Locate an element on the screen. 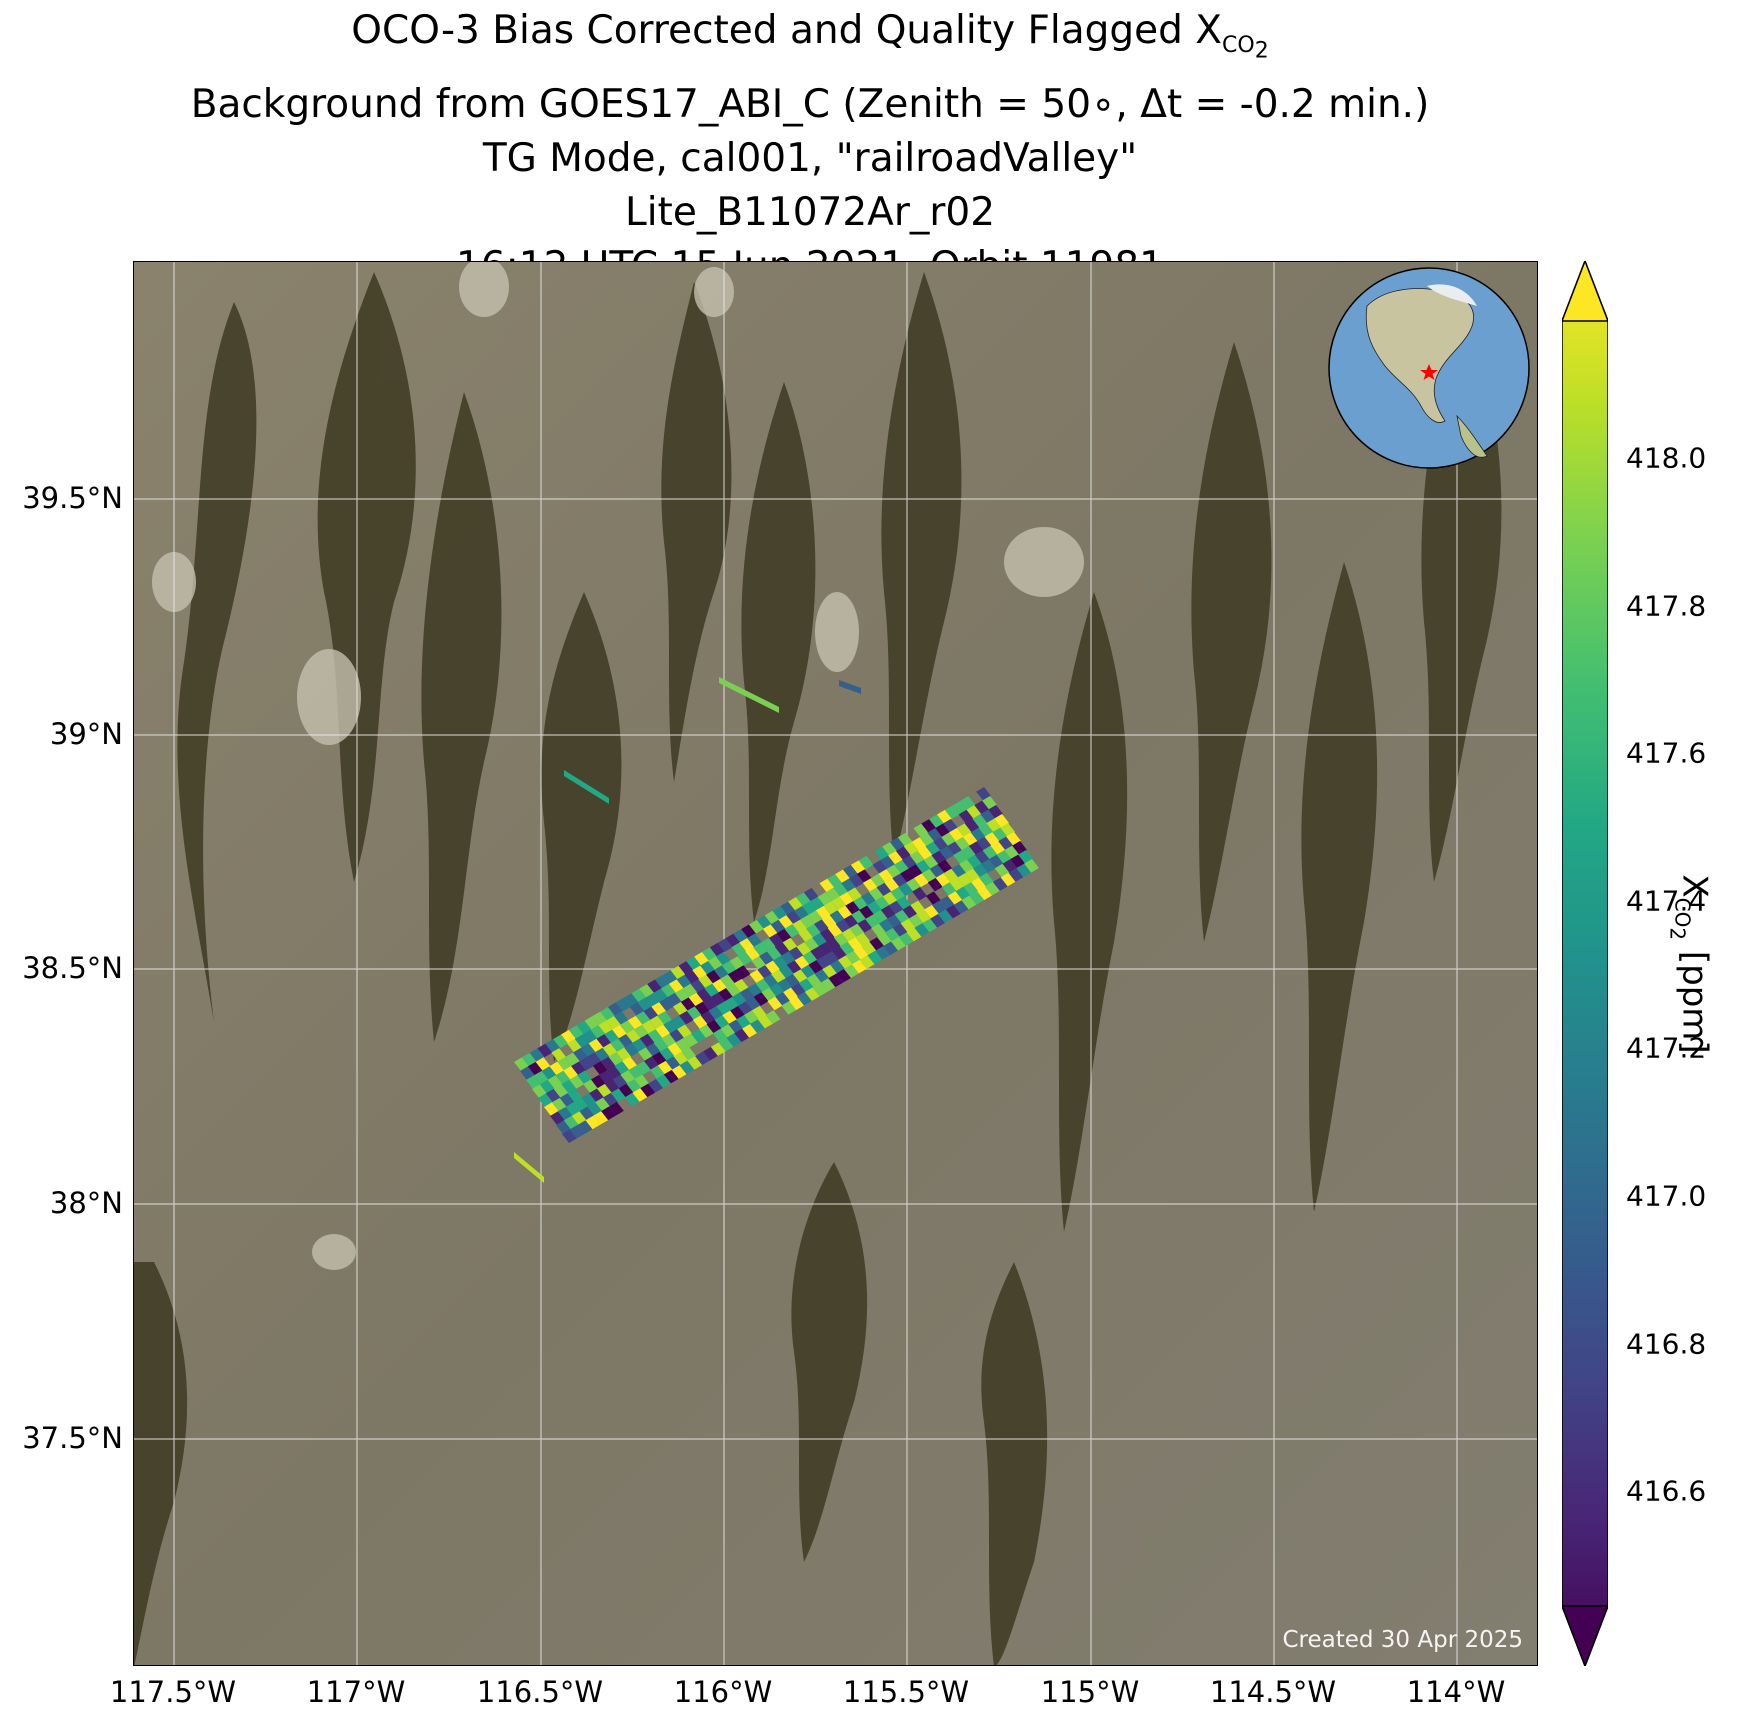  lat-label-39-5: 39.5°N is located at coordinates (72, 498).